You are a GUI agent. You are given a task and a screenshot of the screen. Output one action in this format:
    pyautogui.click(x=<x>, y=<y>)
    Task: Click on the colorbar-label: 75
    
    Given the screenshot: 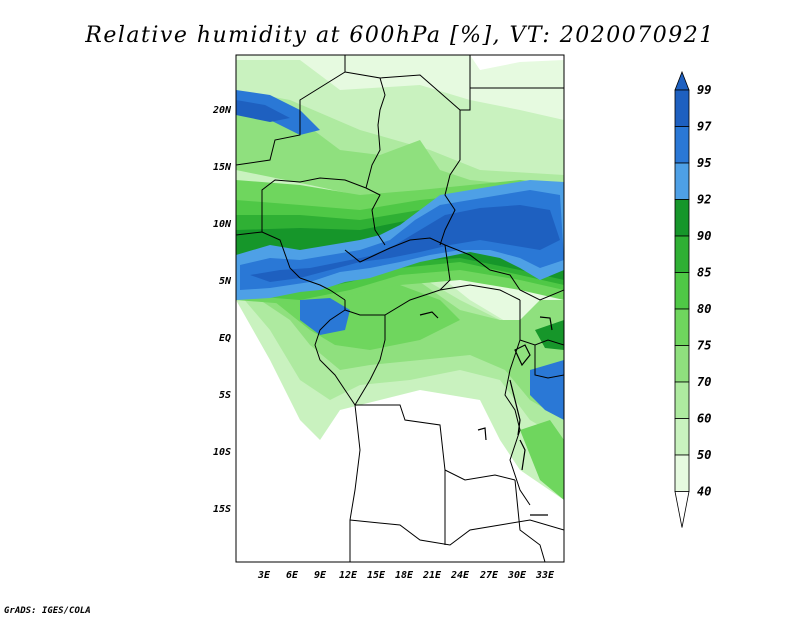 What is the action you would take?
    pyautogui.click(x=704, y=346)
    